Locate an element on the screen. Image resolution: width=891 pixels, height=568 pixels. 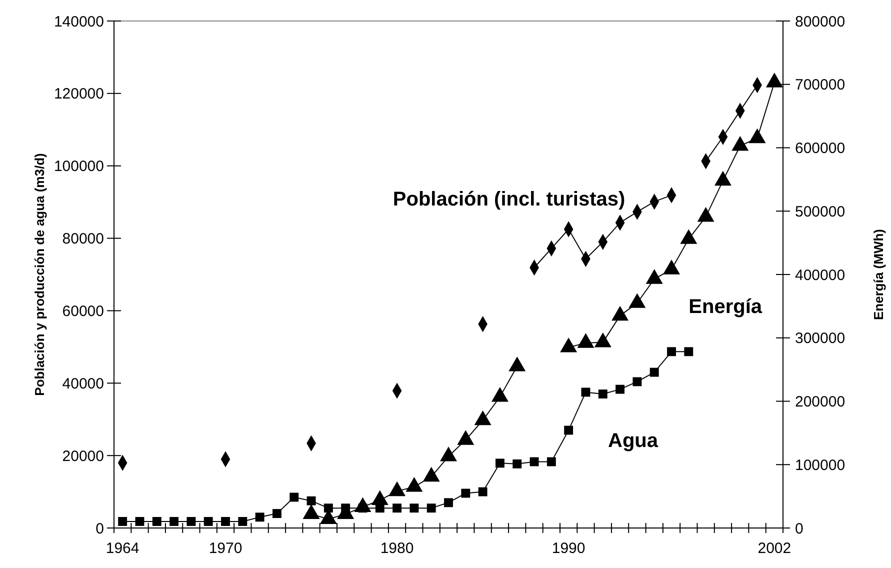
y2-tick-label: 300000 is located at coordinates (820, 339).